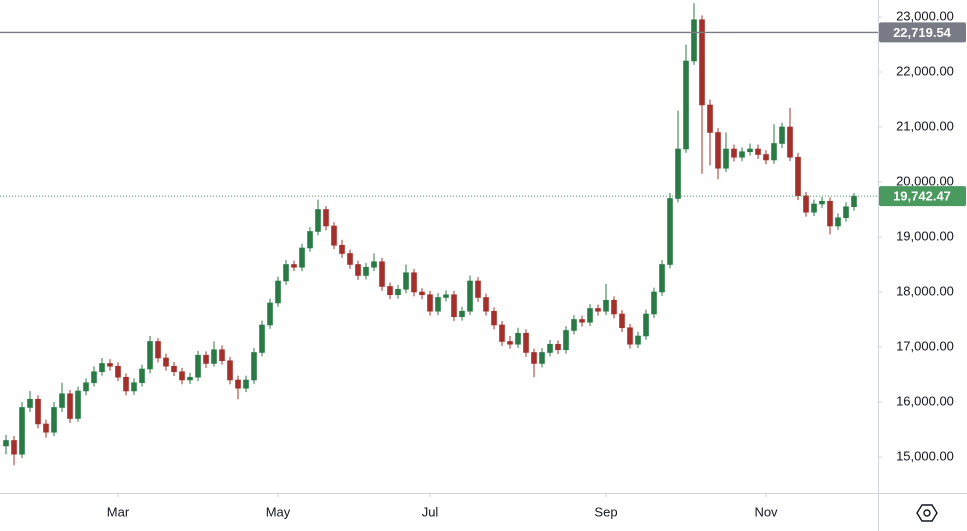 The height and width of the screenshot is (531, 967). I want to click on settings-icon, so click(927, 513).